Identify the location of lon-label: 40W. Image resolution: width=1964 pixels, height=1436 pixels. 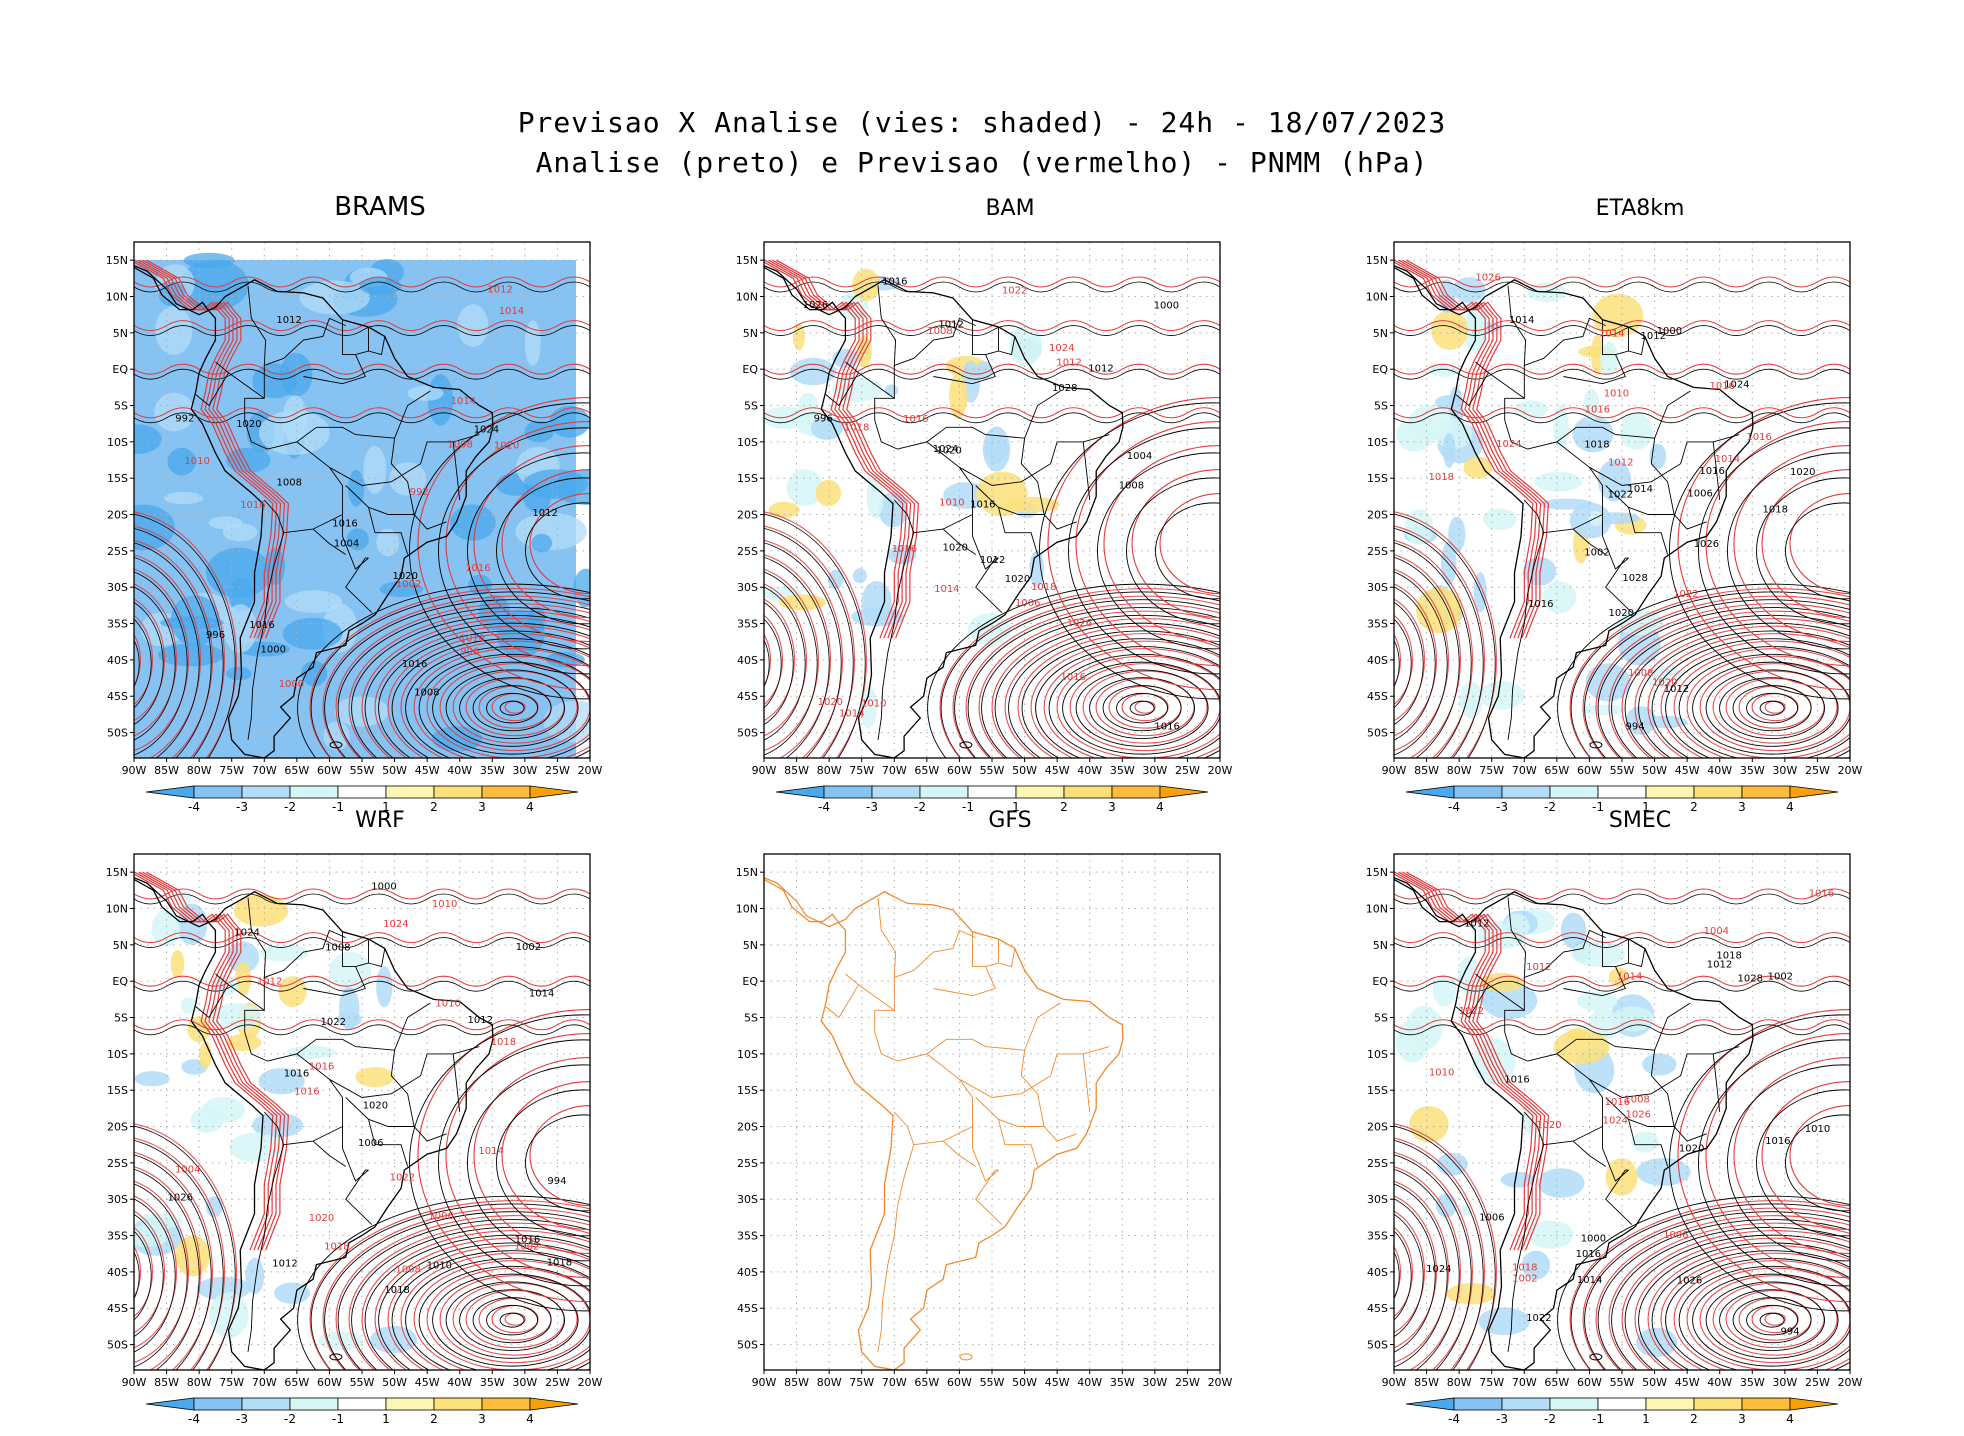
(1719, 770).